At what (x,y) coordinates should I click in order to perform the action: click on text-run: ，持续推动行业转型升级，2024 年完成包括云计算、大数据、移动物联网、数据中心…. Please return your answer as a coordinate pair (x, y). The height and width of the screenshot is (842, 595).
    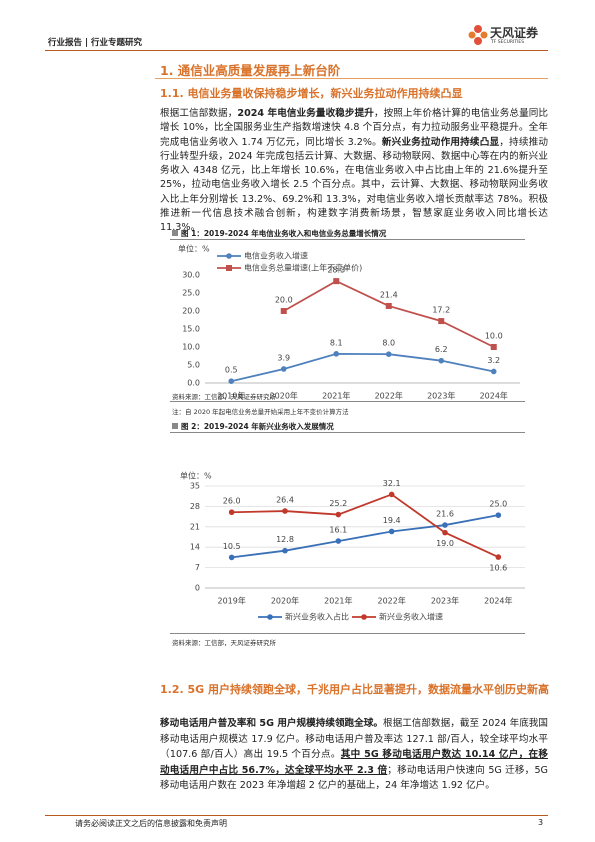
    Looking at the image, I should click on (354, 185).